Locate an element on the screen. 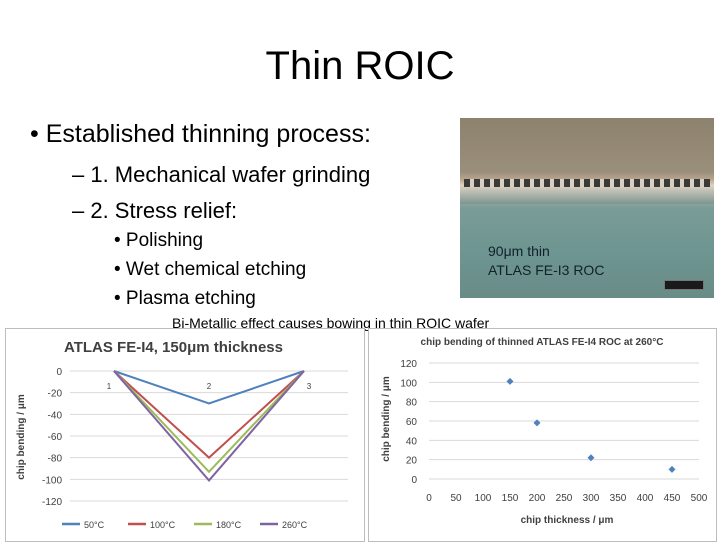 The image size is (720, 546). chart2-ytick-label: 80 is located at coordinates (412, 403).